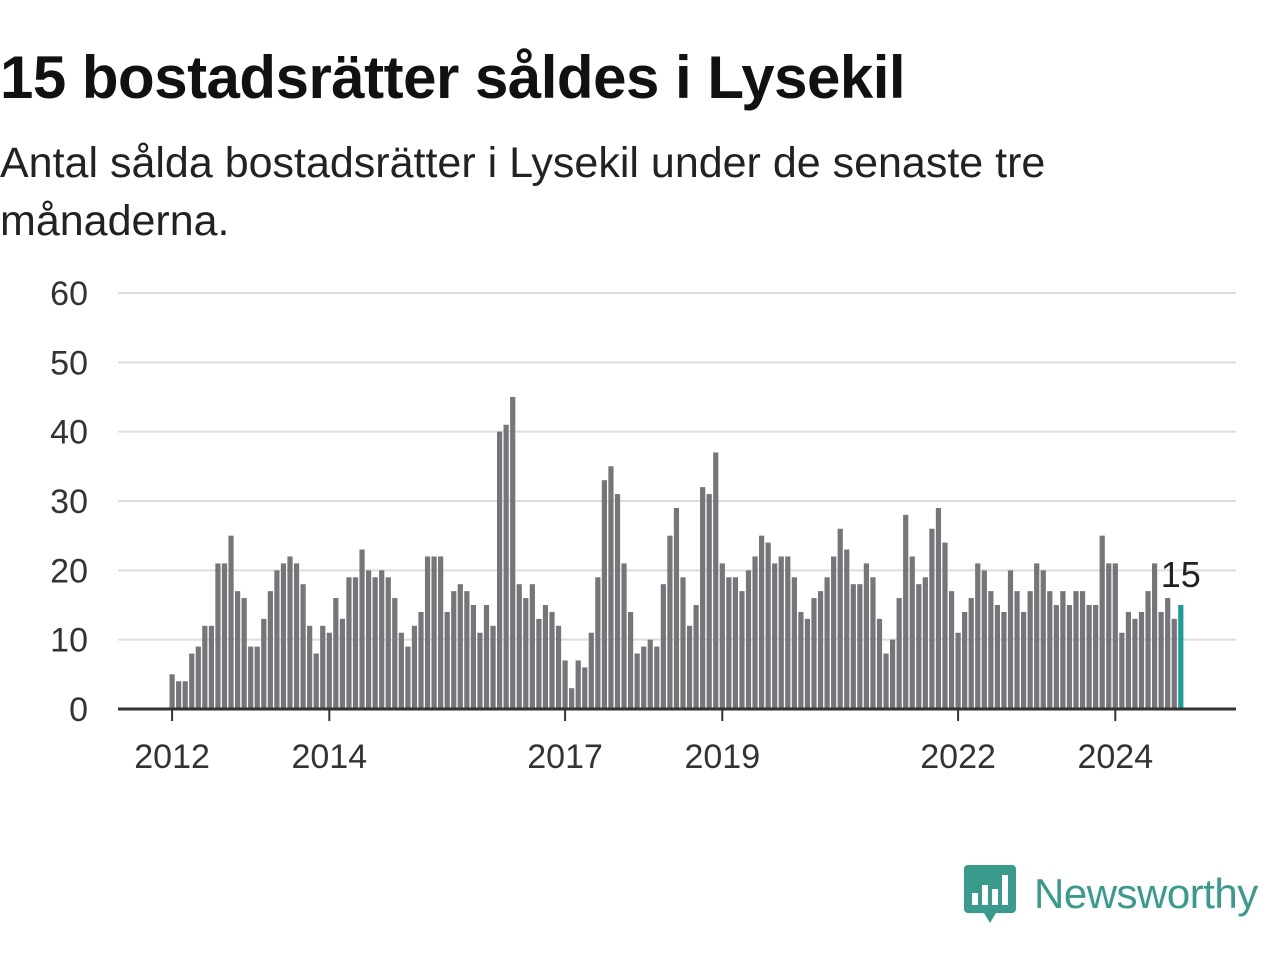 The width and height of the screenshot is (1280, 960). Describe the element at coordinates (69, 433) in the screenshot. I see `y-tick-label: 40` at that location.